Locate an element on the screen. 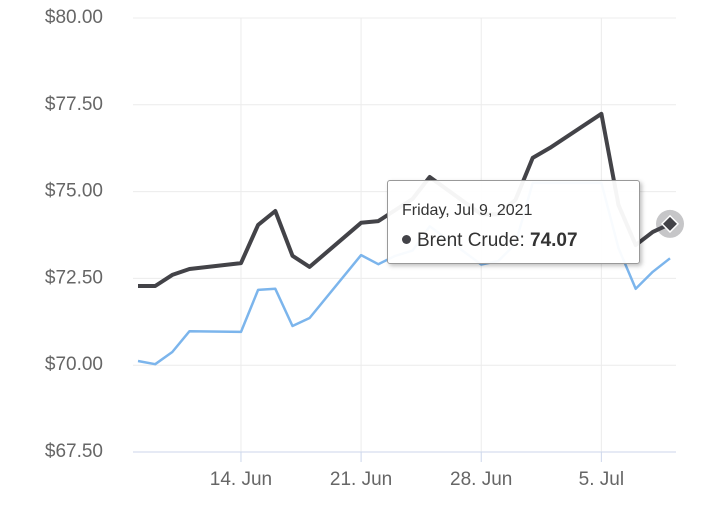 The height and width of the screenshot is (514, 726). tooltip-series: Brent Crude is located at coordinates (471, 240).